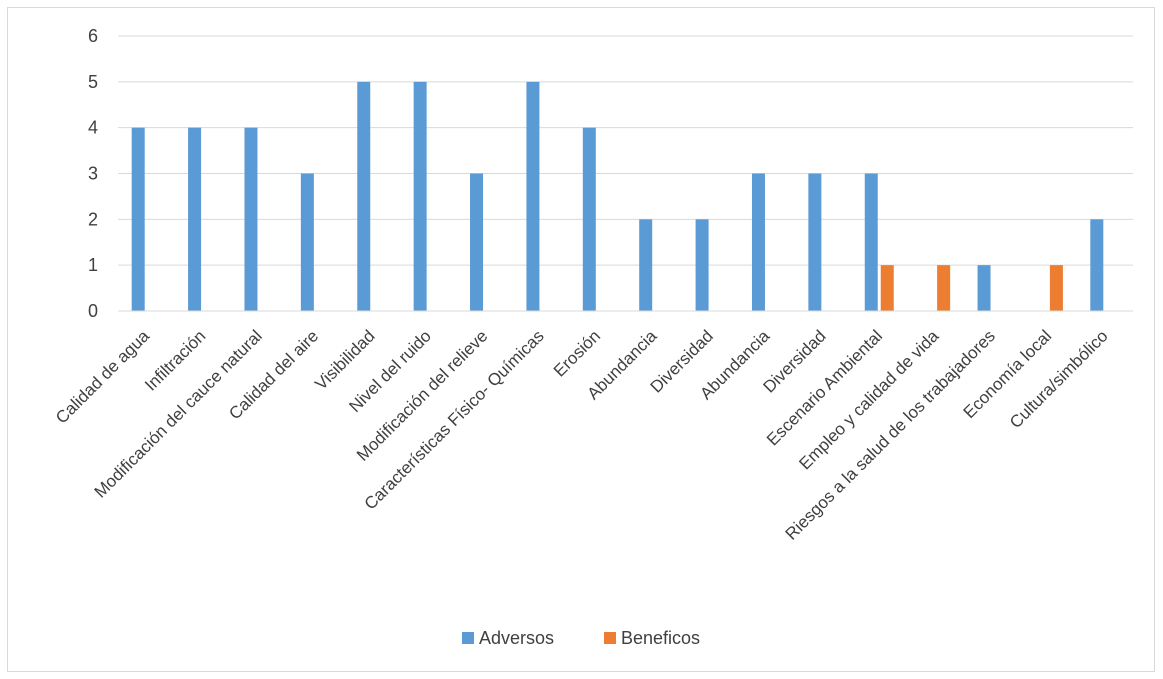  What do you see at coordinates (890, 434) in the screenshot?
I see `x-category-label: Riesgos a la salud de los trabajadores` at bounding box center [890, 434].